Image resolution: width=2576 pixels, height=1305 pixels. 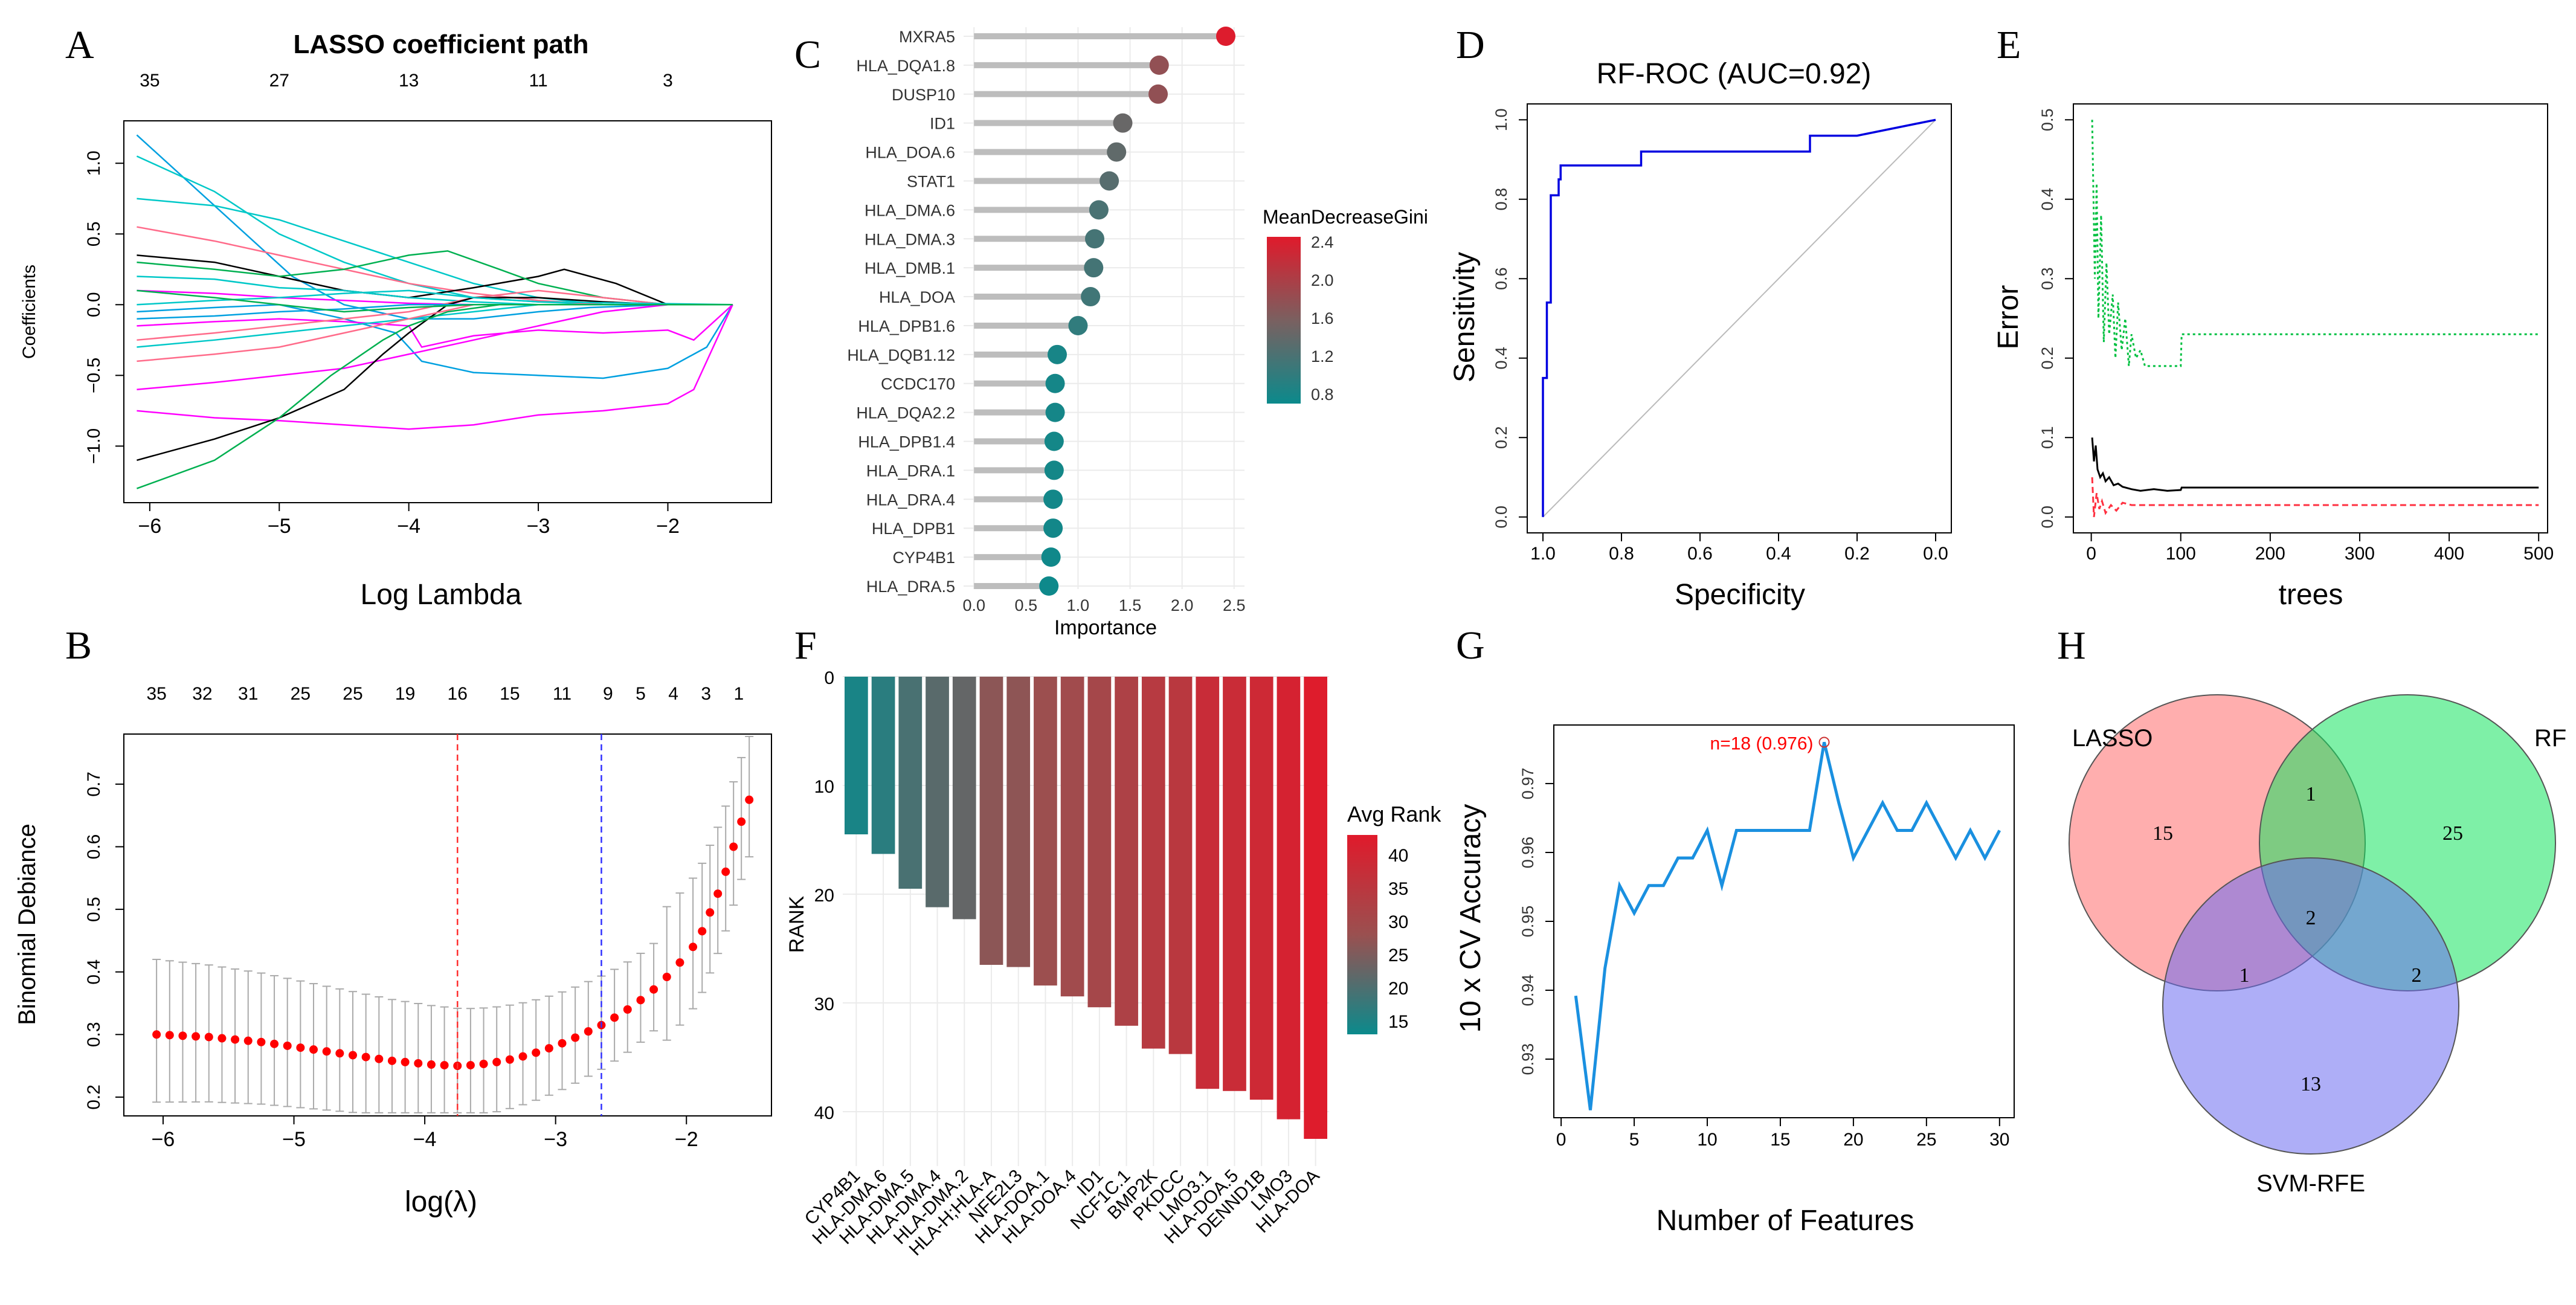 I want to click on b-top-label-4: 25, so click(x=353, y=694).